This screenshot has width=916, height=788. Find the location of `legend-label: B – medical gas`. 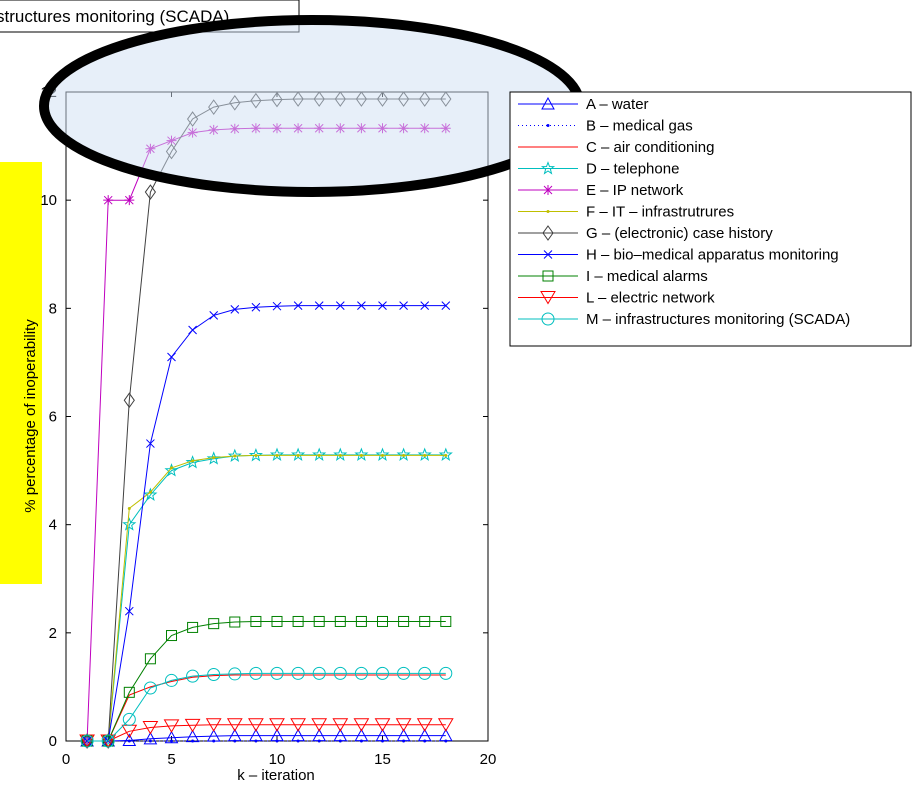

legend-label: B – medical gas is located at coordinates (639, 126).